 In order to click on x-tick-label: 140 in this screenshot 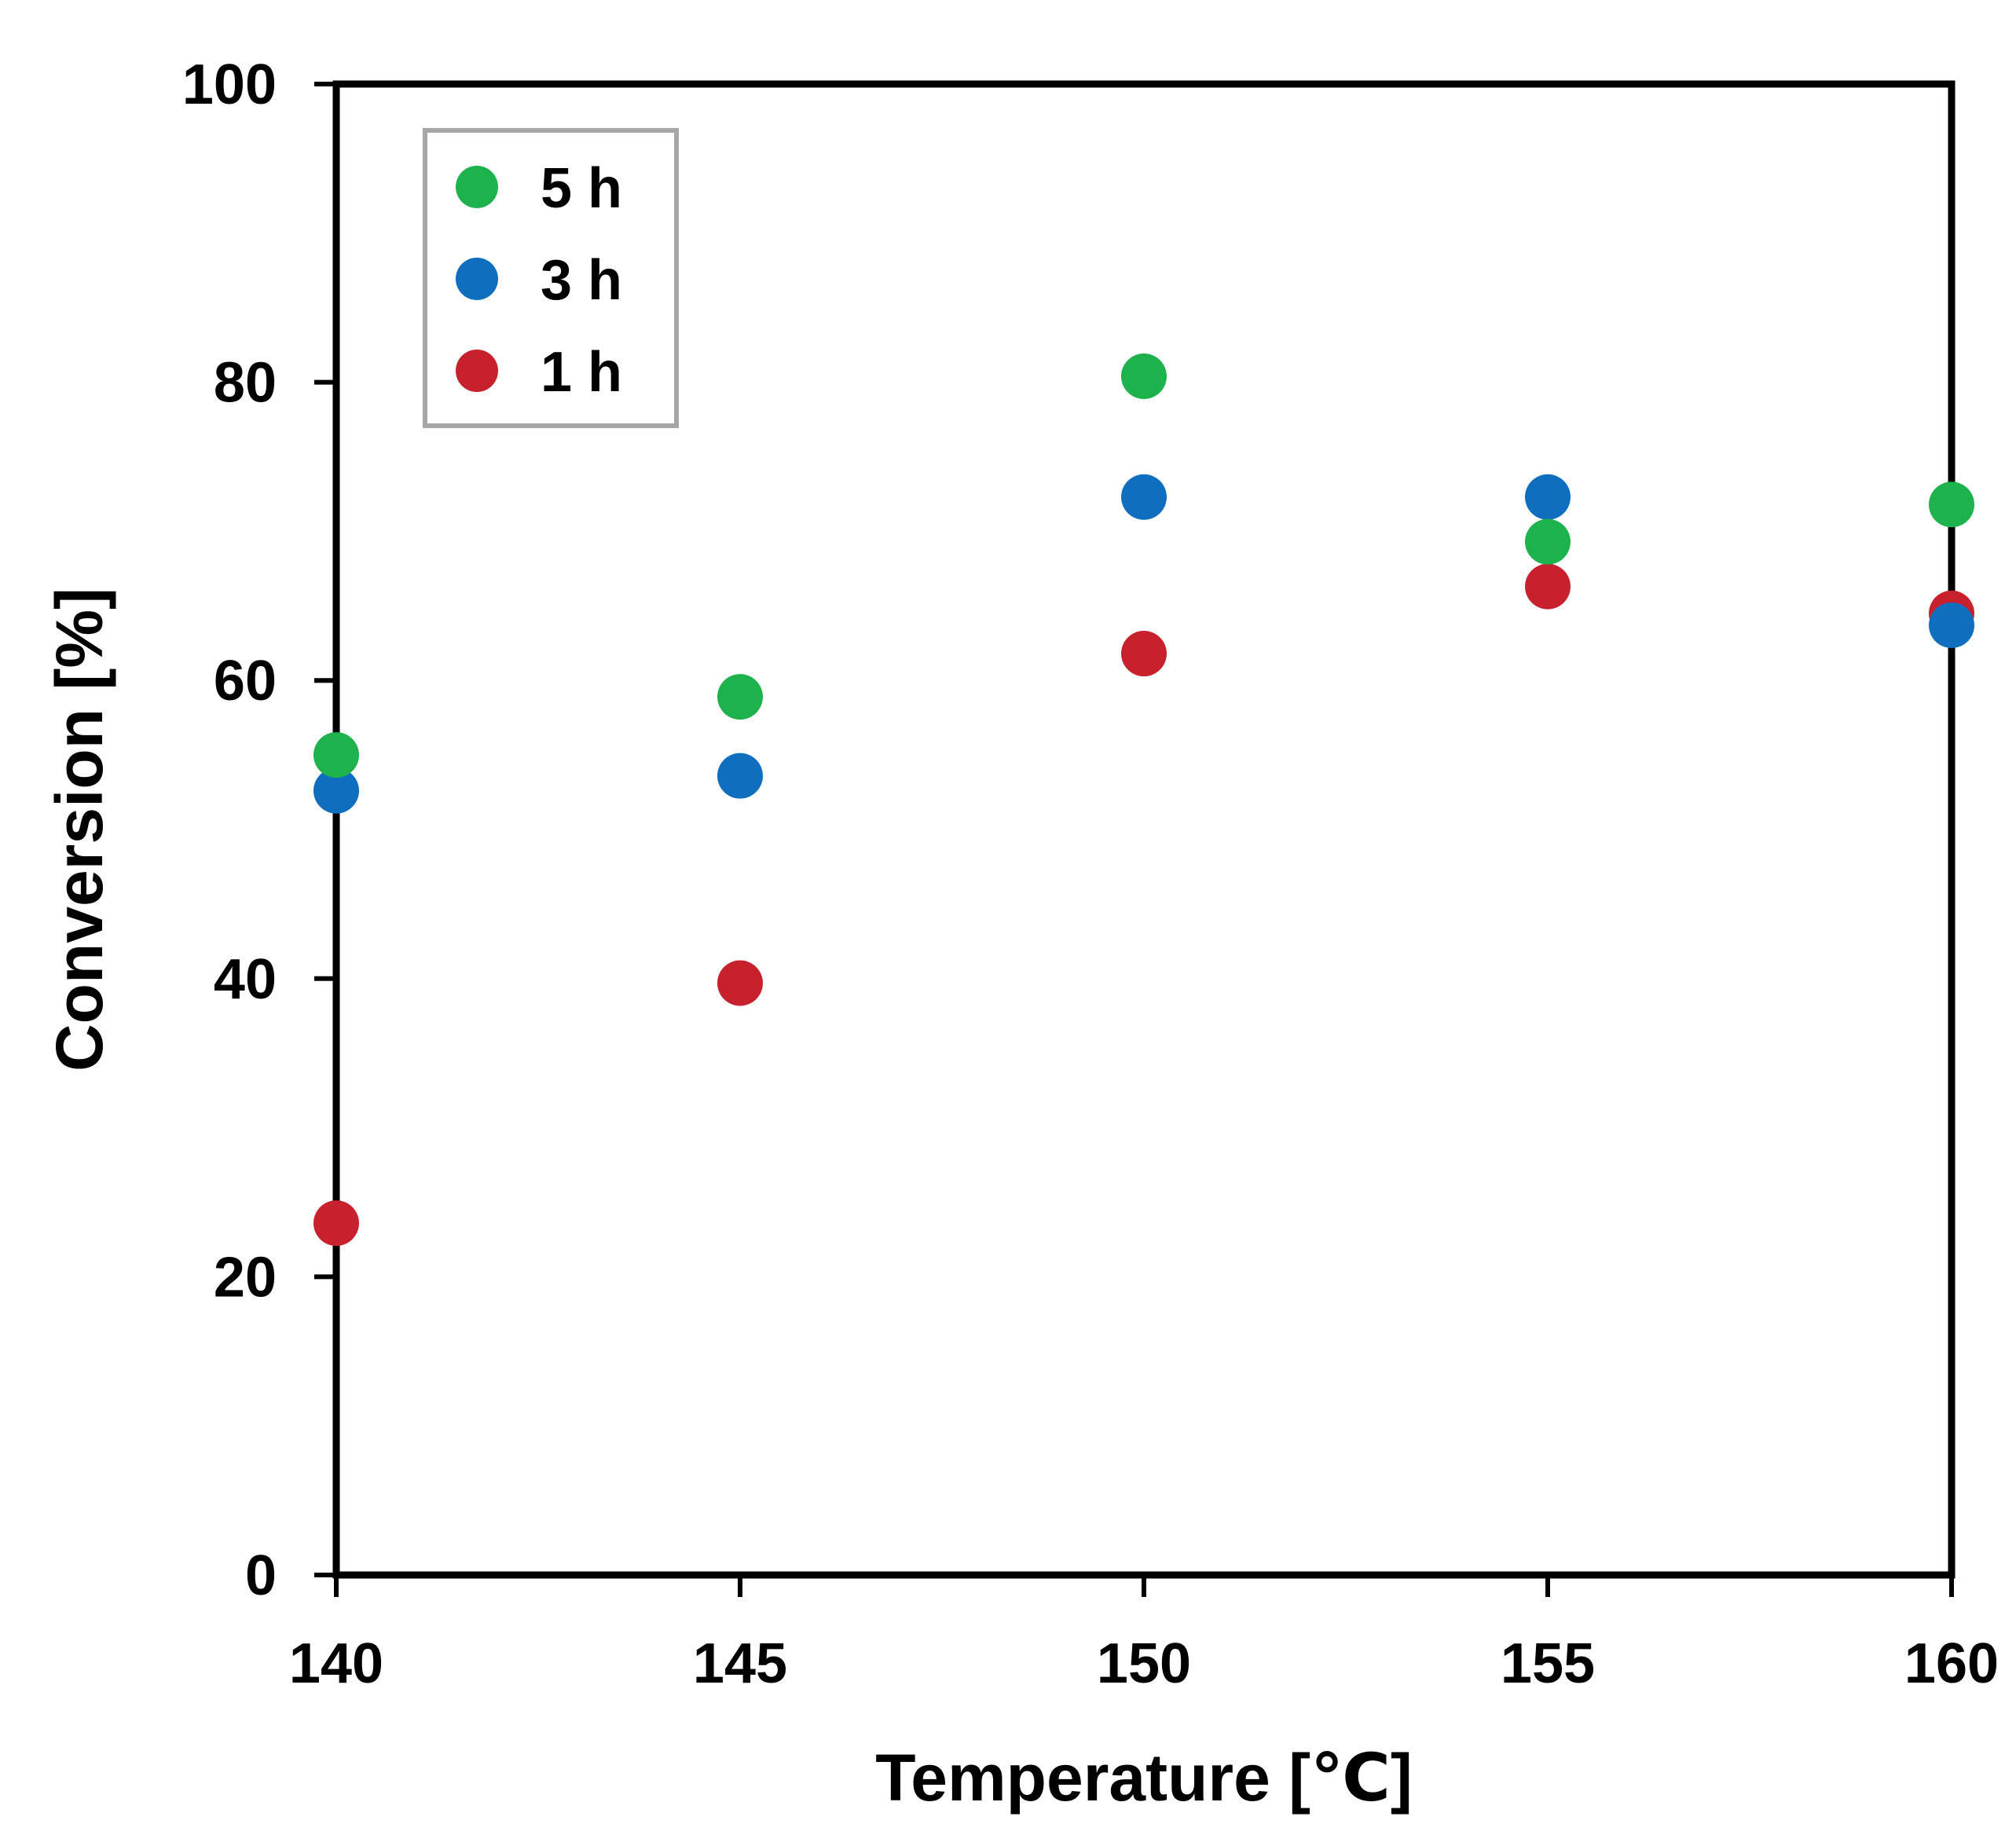, I will do `click(336, 1664)`.